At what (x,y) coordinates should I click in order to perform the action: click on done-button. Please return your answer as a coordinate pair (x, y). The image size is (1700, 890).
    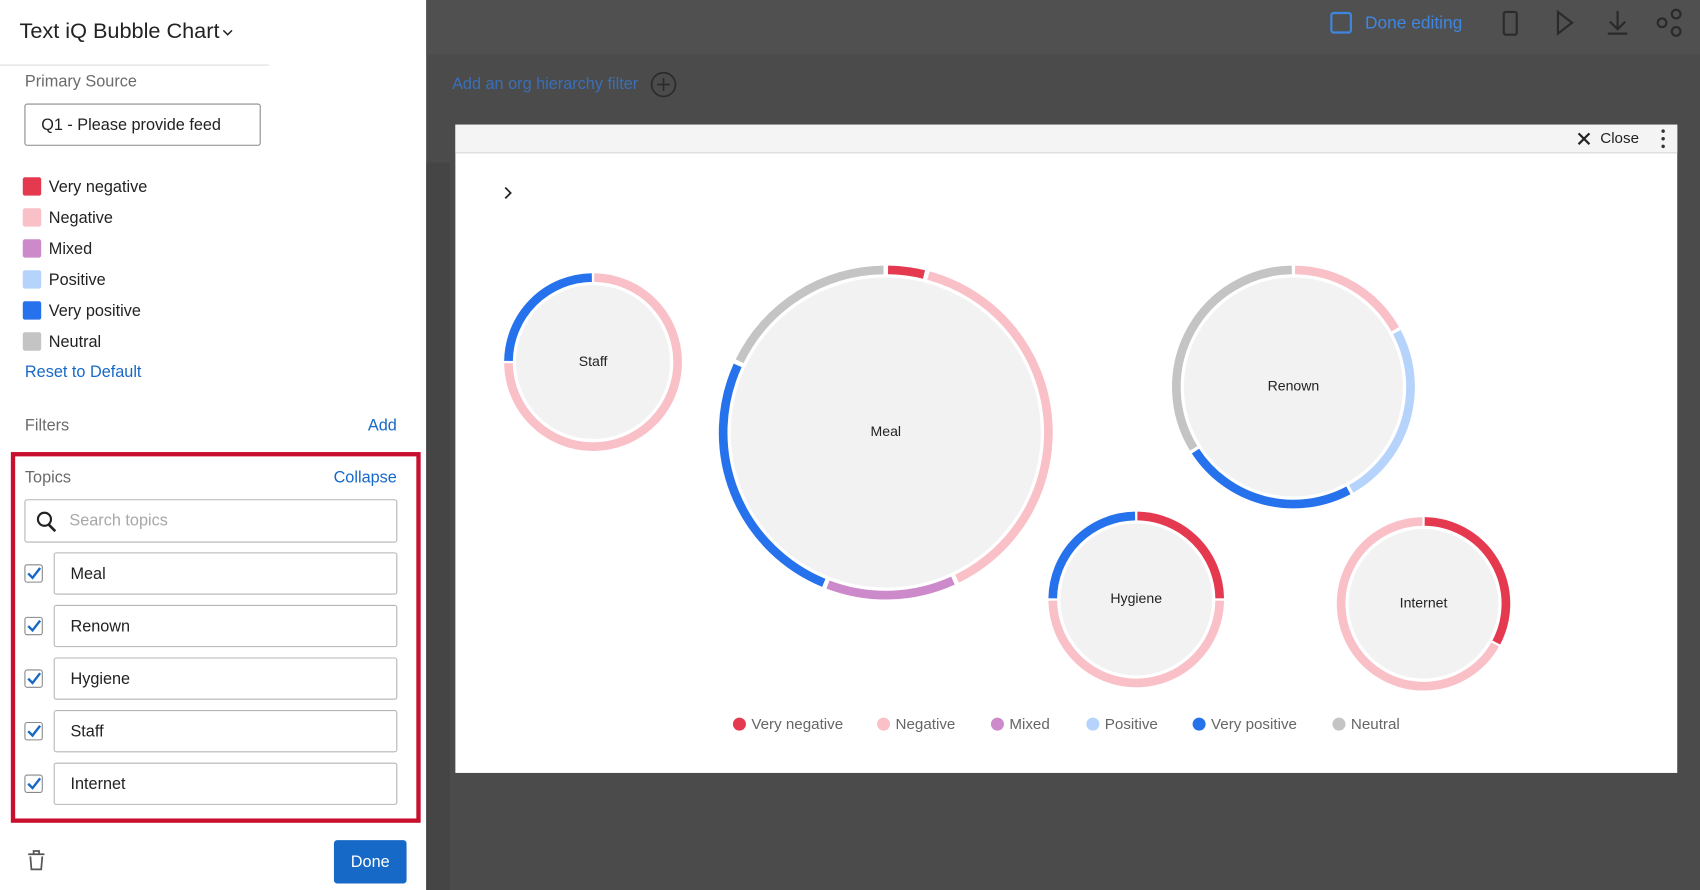
    Looking at the image, I should click on (370, 862).